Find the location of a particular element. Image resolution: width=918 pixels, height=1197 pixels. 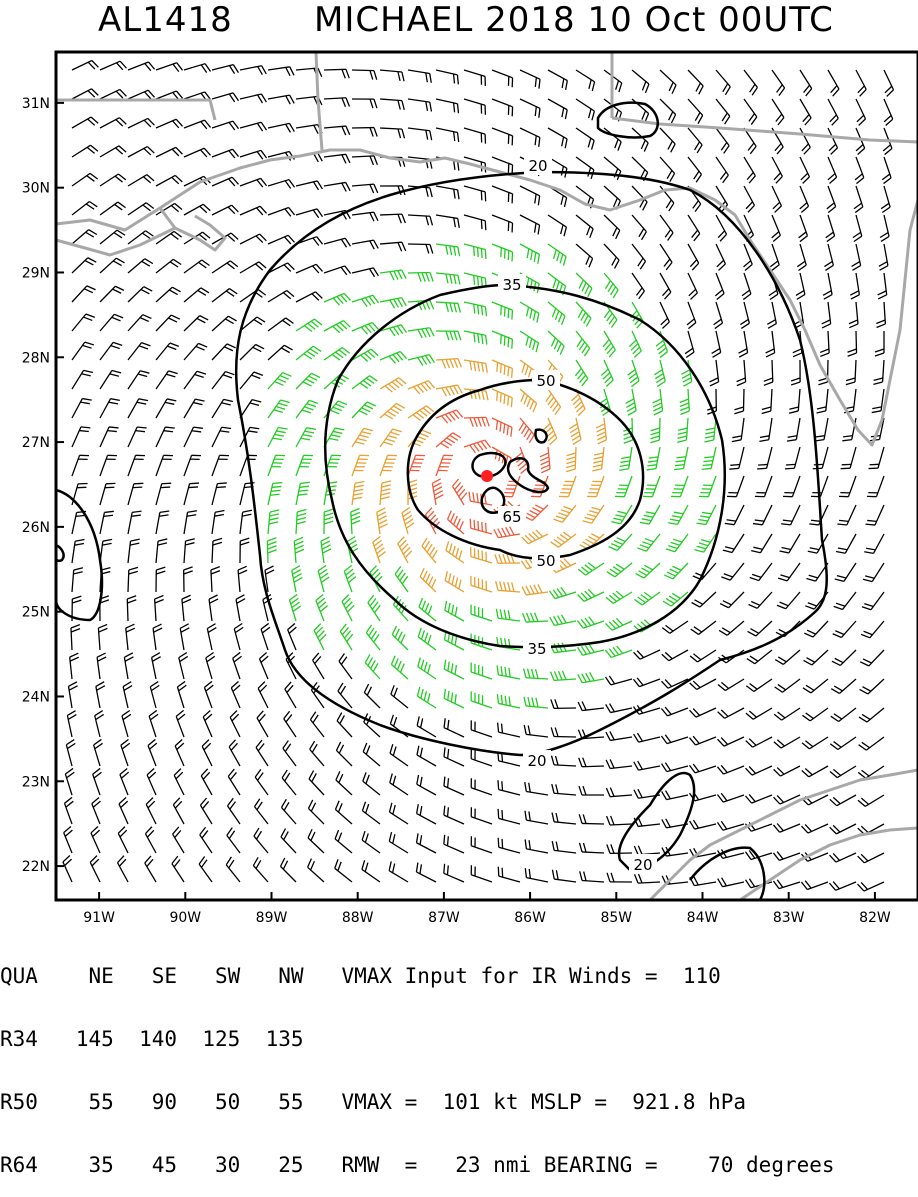

row-label: R64 is located at coordinates (19, 1165).